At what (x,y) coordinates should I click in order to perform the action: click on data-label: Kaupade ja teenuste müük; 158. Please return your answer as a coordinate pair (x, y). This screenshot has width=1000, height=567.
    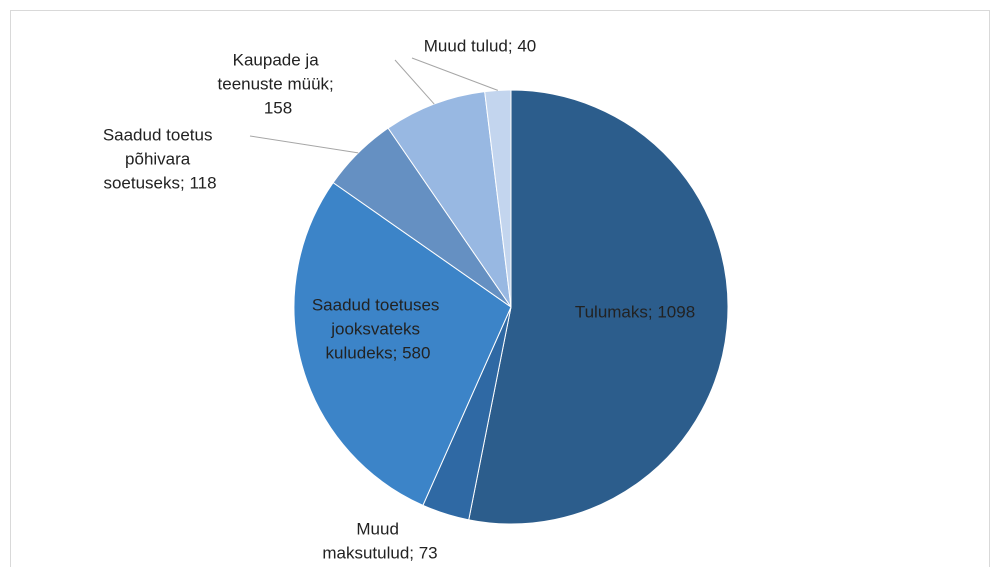
    Looking at the image, I should click on (278, 83).